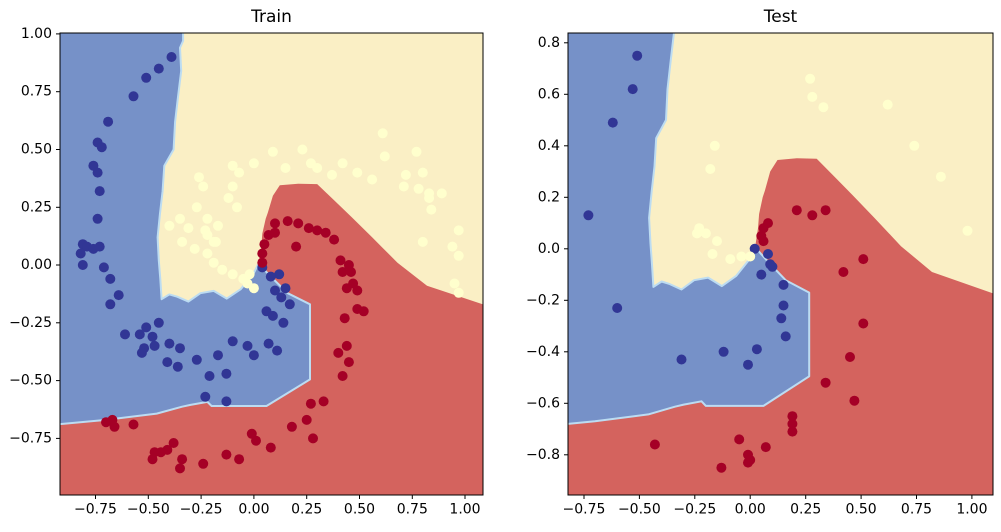 The width and height of the screenshot is (1001, 532). I want to click on y-tick-label: −0.2, so click(543, 300).